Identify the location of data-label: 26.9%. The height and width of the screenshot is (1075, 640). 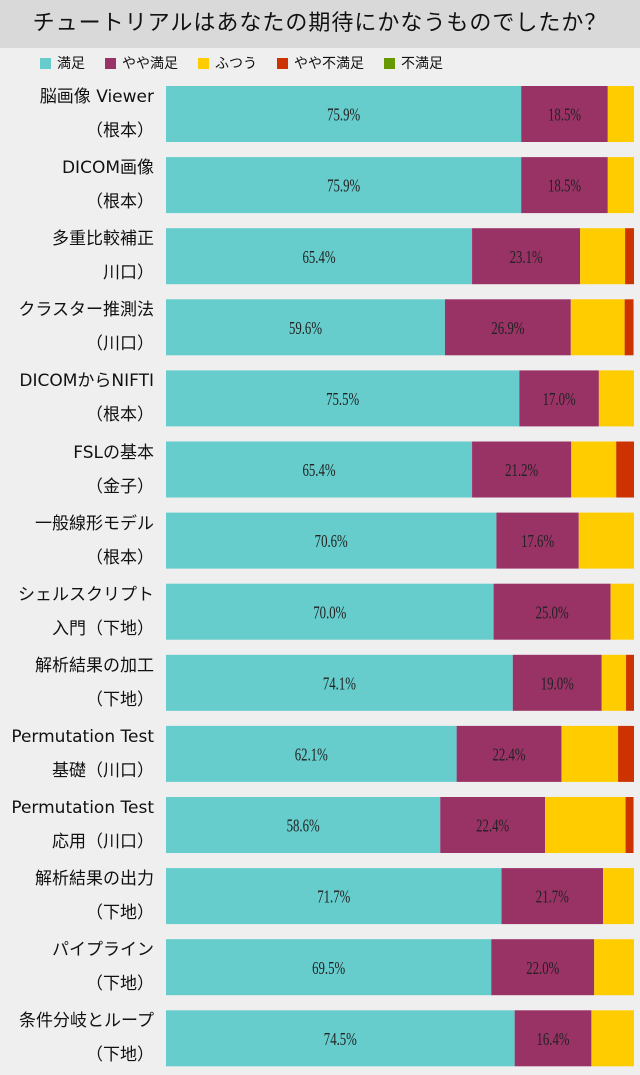
(507, 328).